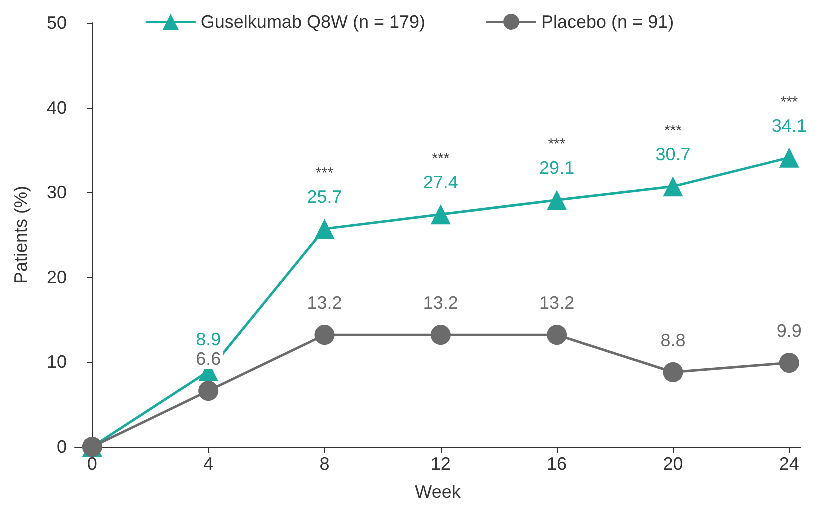  What do you see at coordinates (673, 154) in the screenshot?
I see `data-label: 30.7` at bounding box center [673, 154].